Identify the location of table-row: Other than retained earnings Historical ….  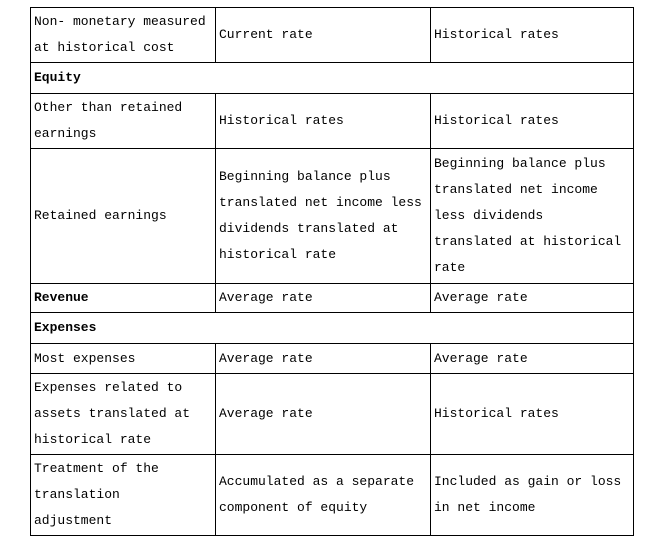
(332, 121).